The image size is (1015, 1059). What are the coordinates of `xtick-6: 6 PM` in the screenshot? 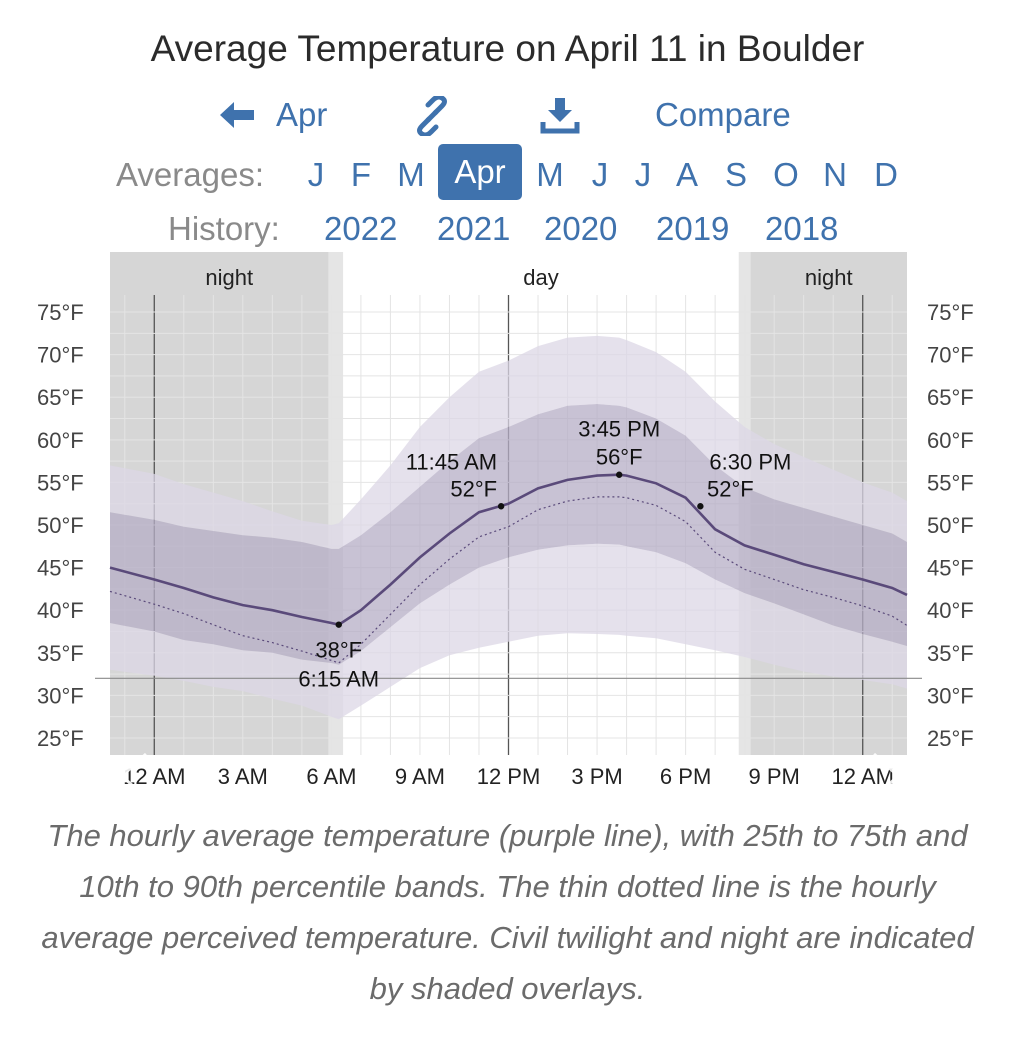 It's located at (685, 776).